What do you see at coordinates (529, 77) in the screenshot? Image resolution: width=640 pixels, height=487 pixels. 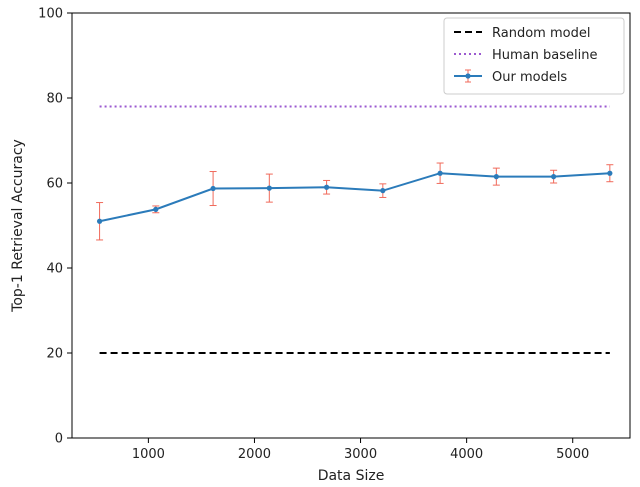 I see `legend-label: Our models` at bounding box center [529, 77].